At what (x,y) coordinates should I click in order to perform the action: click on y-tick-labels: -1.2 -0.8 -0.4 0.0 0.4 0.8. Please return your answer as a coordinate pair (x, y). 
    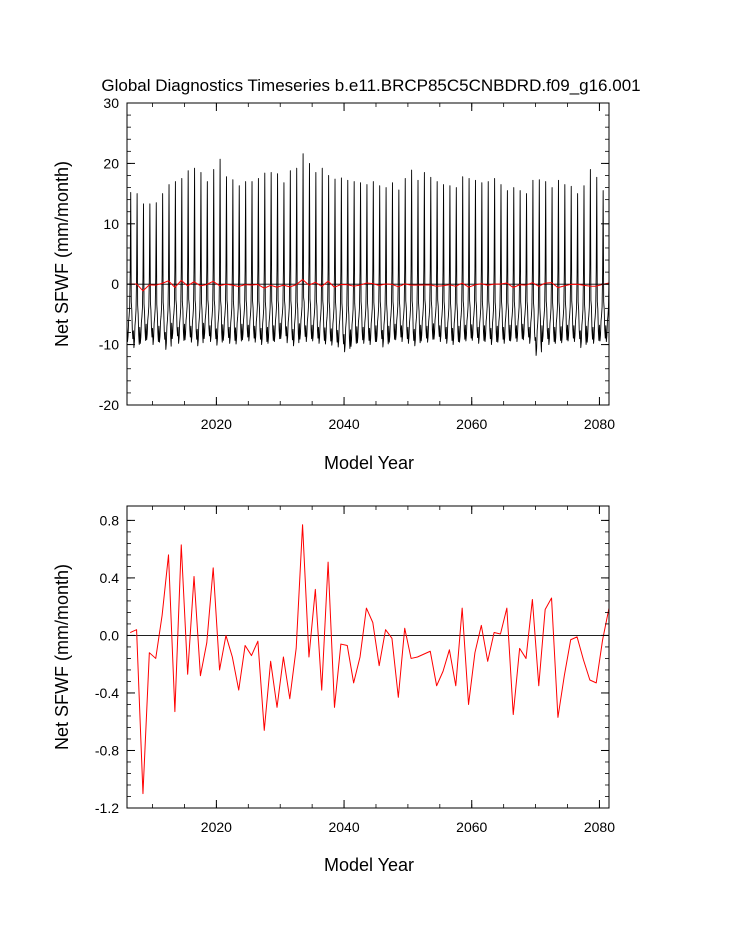
    Looking at the image, I should click on (107, 664).